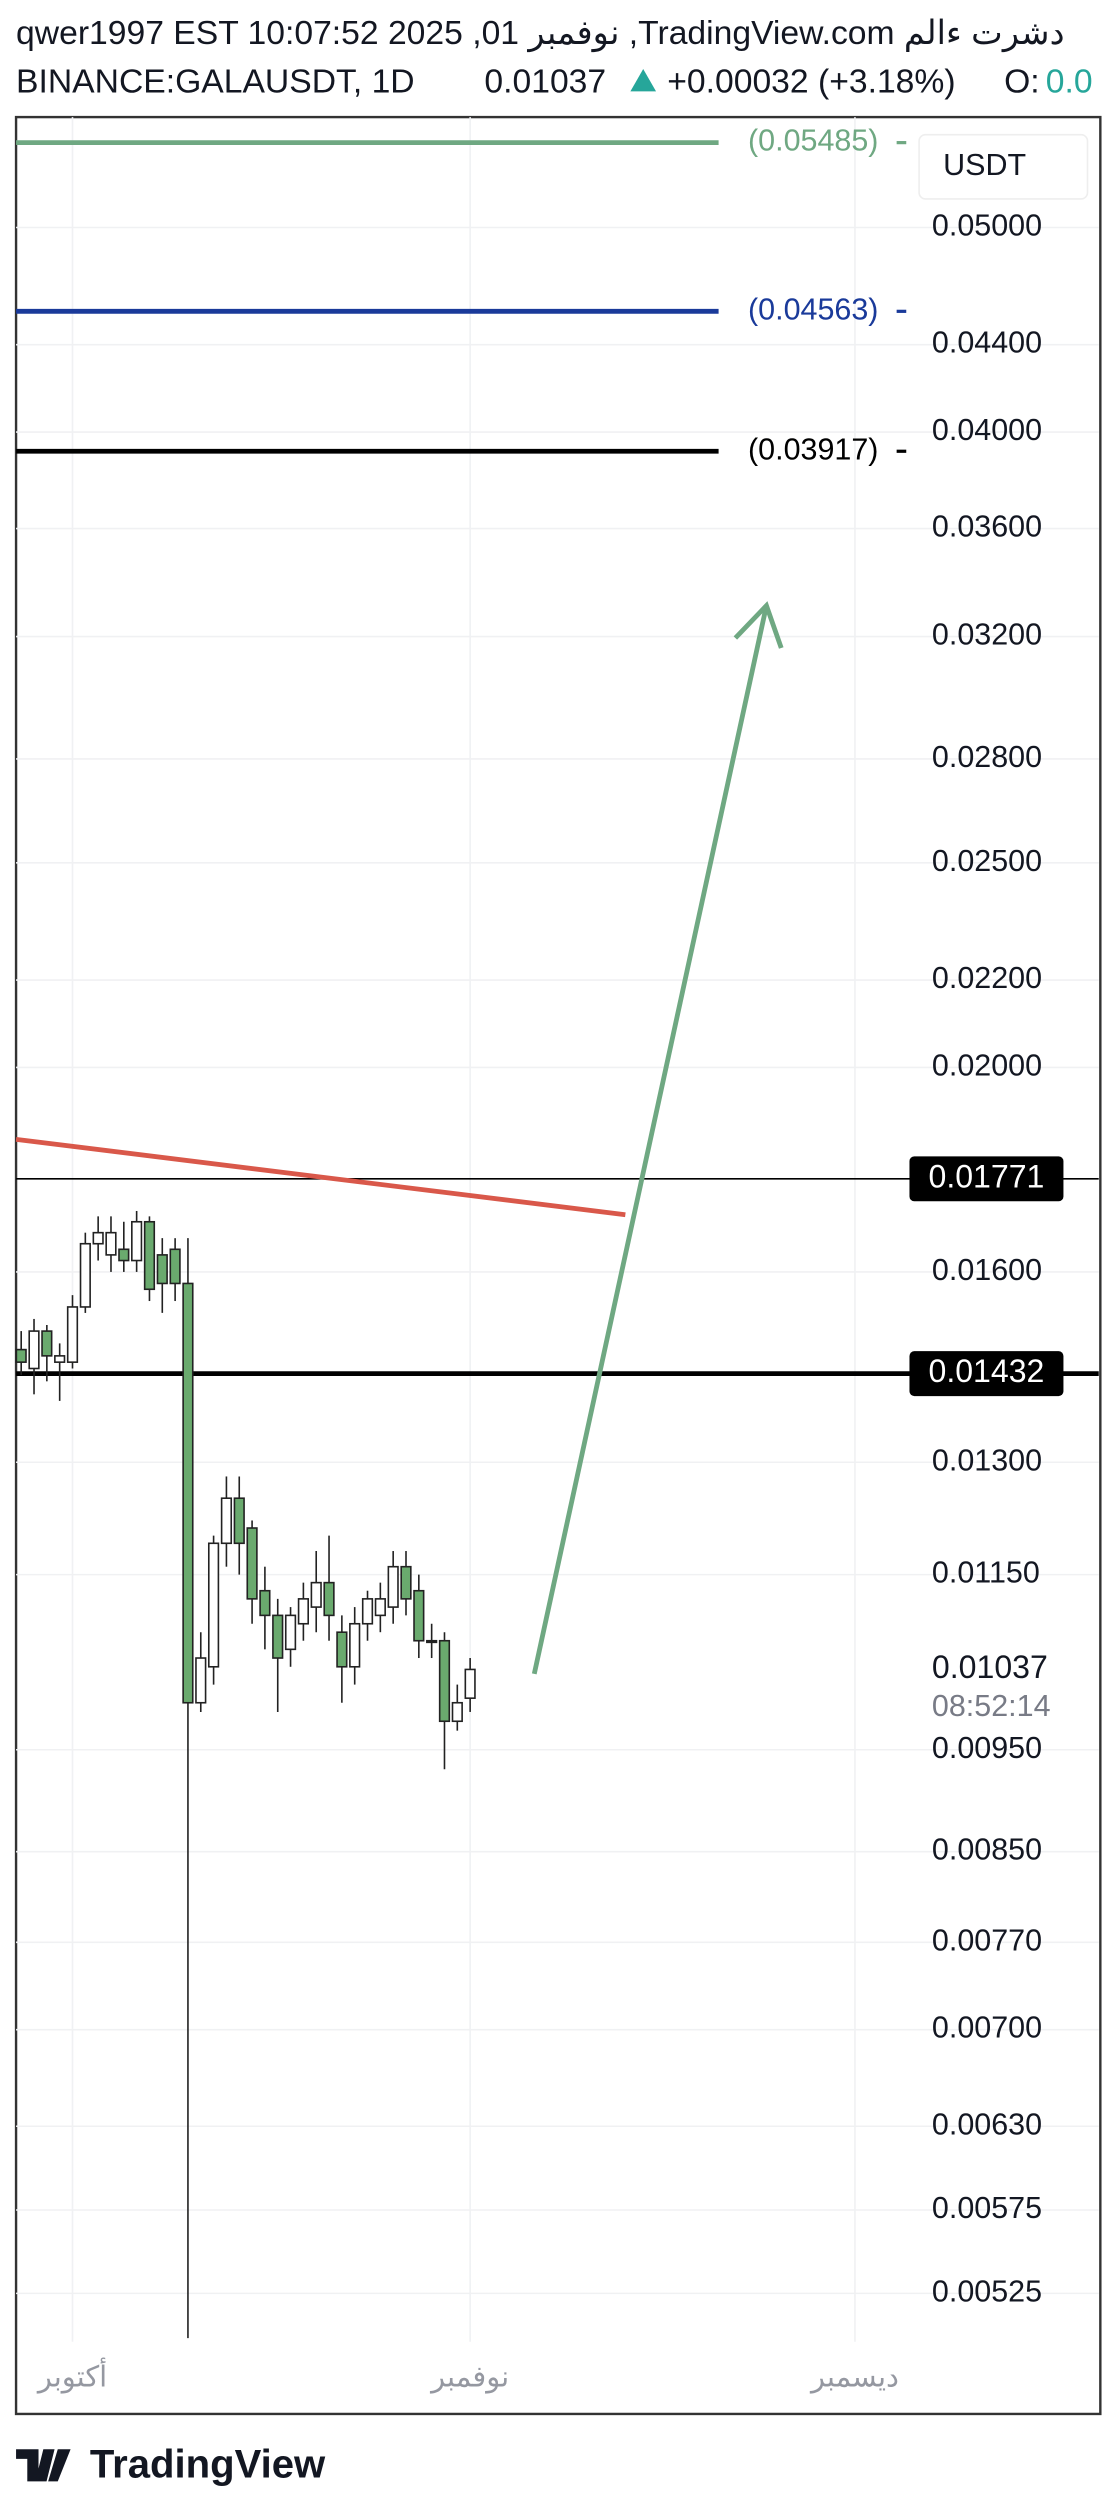 This screenshot has height=2520, width=1118. I want to click on level-label: (0.04563), so click(813, 309).